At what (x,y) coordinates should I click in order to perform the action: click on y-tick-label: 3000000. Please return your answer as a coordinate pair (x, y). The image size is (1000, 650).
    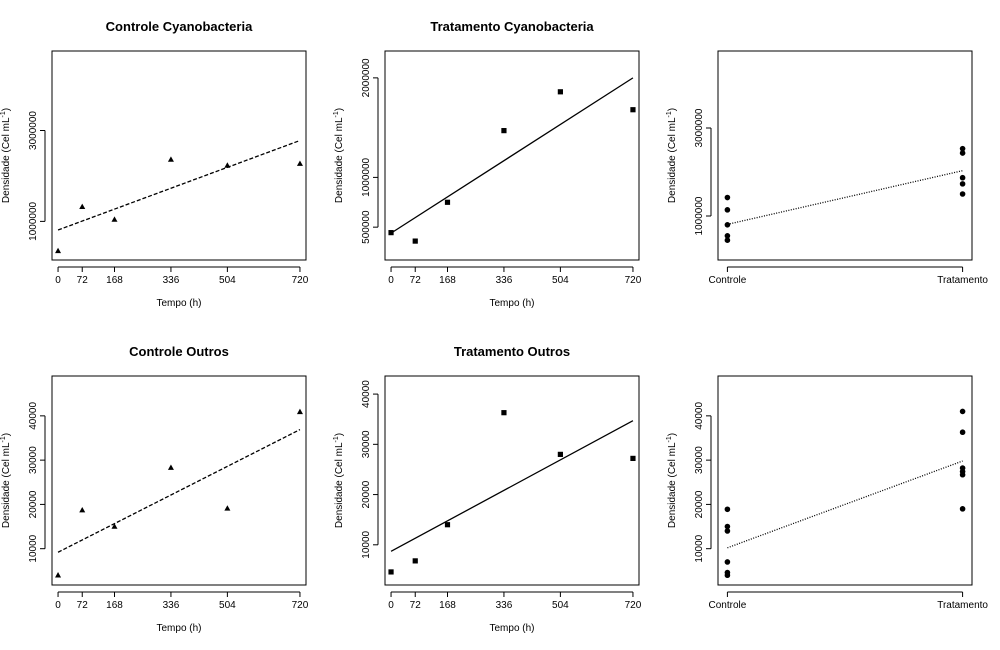
    Looking at the image, I should click on (33, 130).